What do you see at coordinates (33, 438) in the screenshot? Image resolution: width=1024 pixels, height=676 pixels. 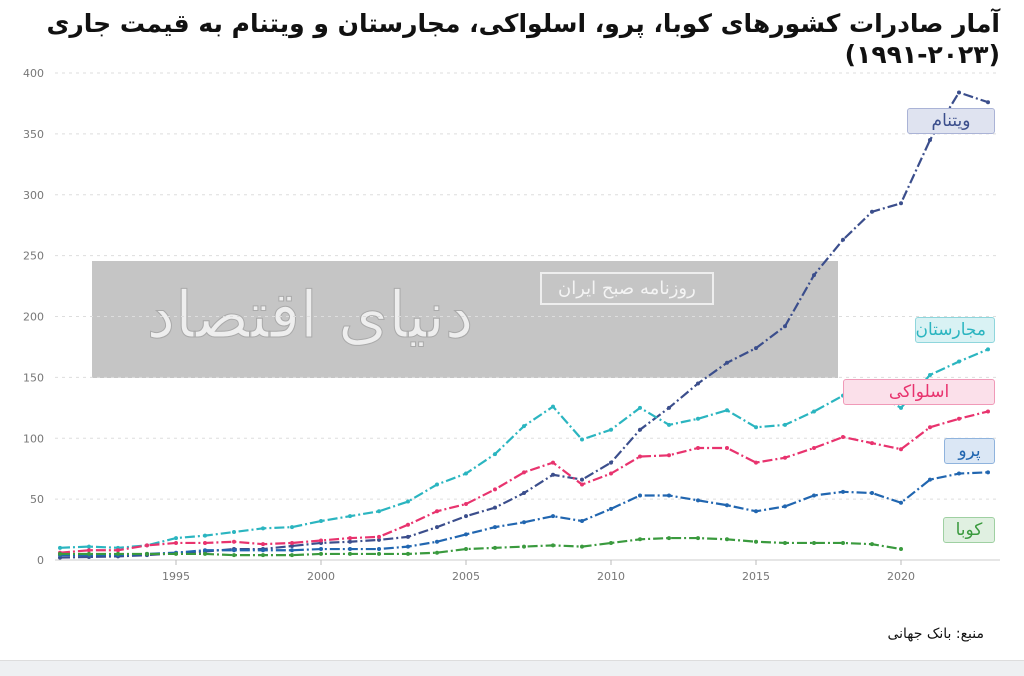 I see `y-tick-label: 100` at bounding box center [33, 438].